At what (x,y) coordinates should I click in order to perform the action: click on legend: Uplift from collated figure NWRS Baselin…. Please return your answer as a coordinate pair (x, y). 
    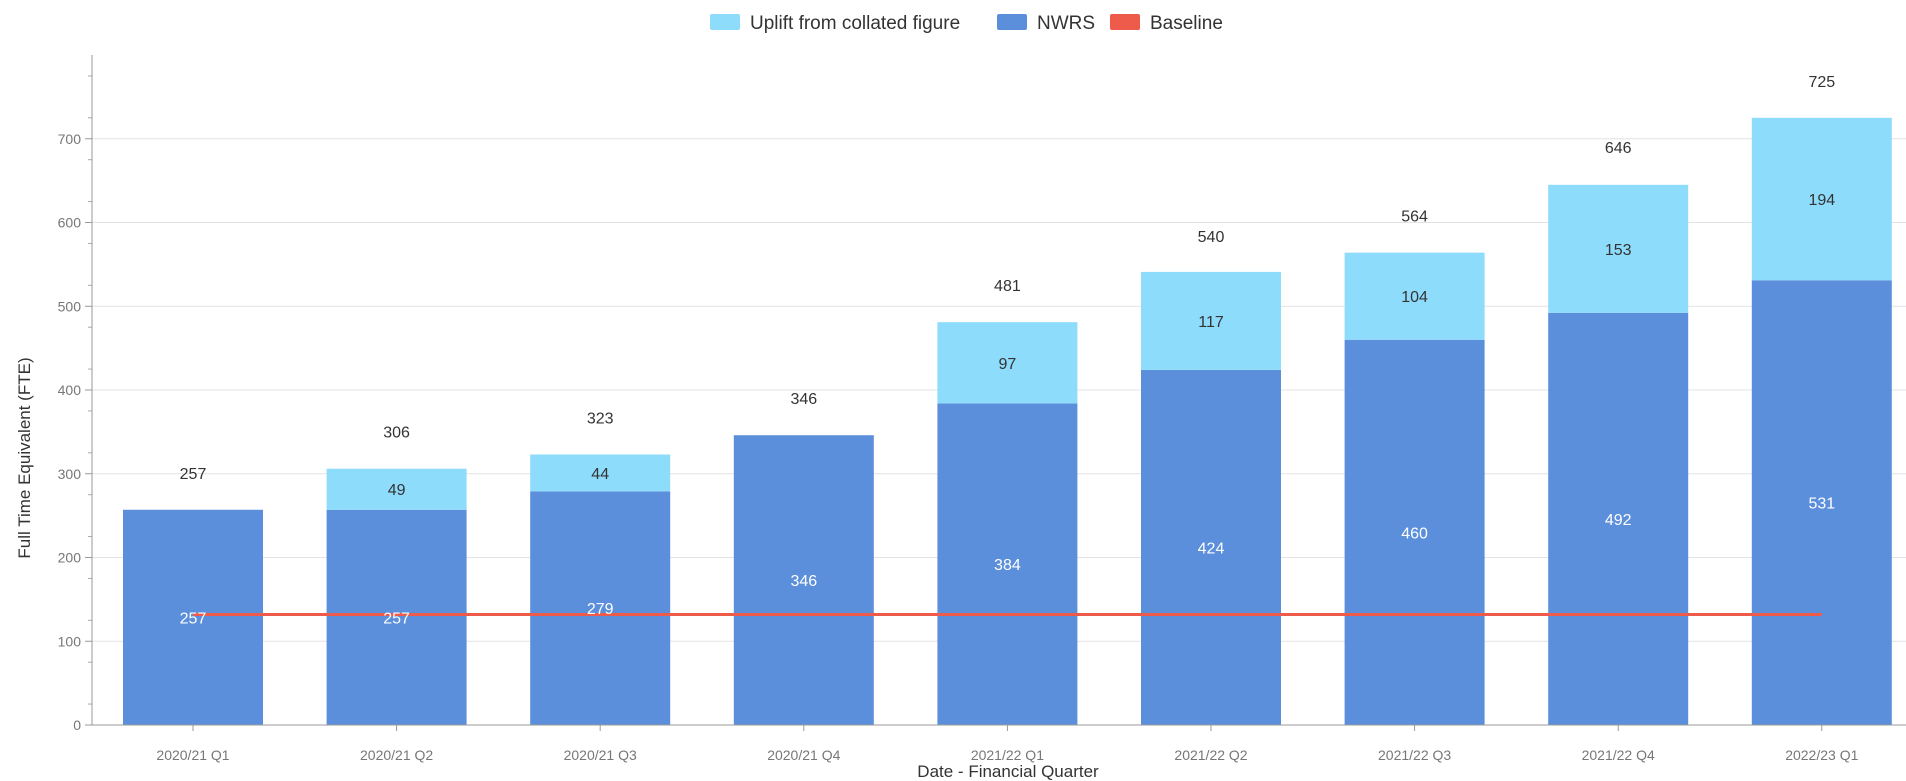
    Looking at the image, I should click on (966, 23).